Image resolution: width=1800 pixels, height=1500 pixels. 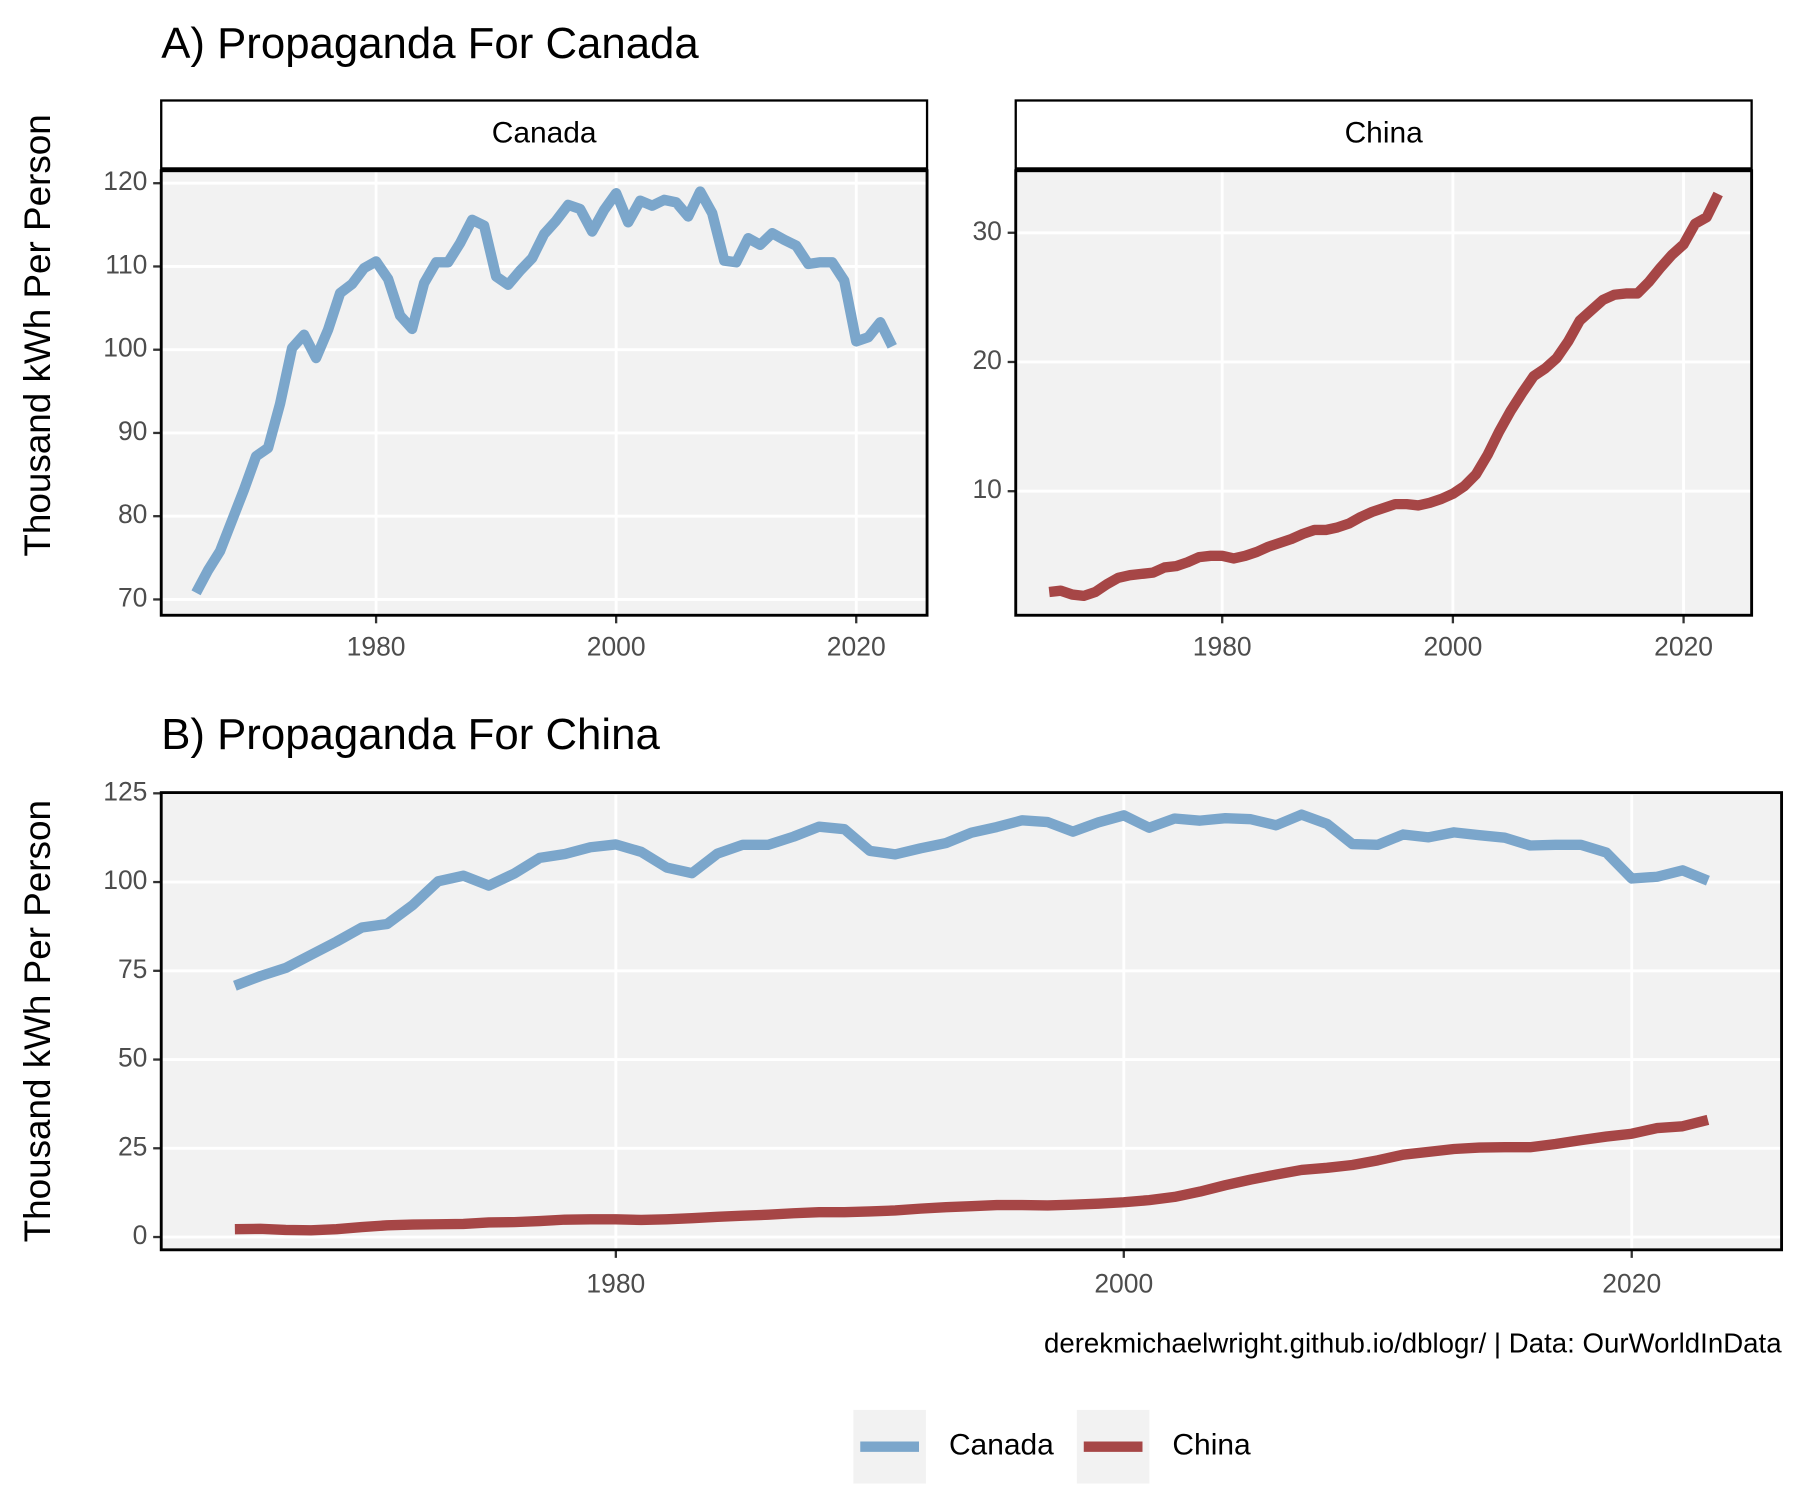 I want to click on y-tick-label: 50, so click(x=132, y=1058).